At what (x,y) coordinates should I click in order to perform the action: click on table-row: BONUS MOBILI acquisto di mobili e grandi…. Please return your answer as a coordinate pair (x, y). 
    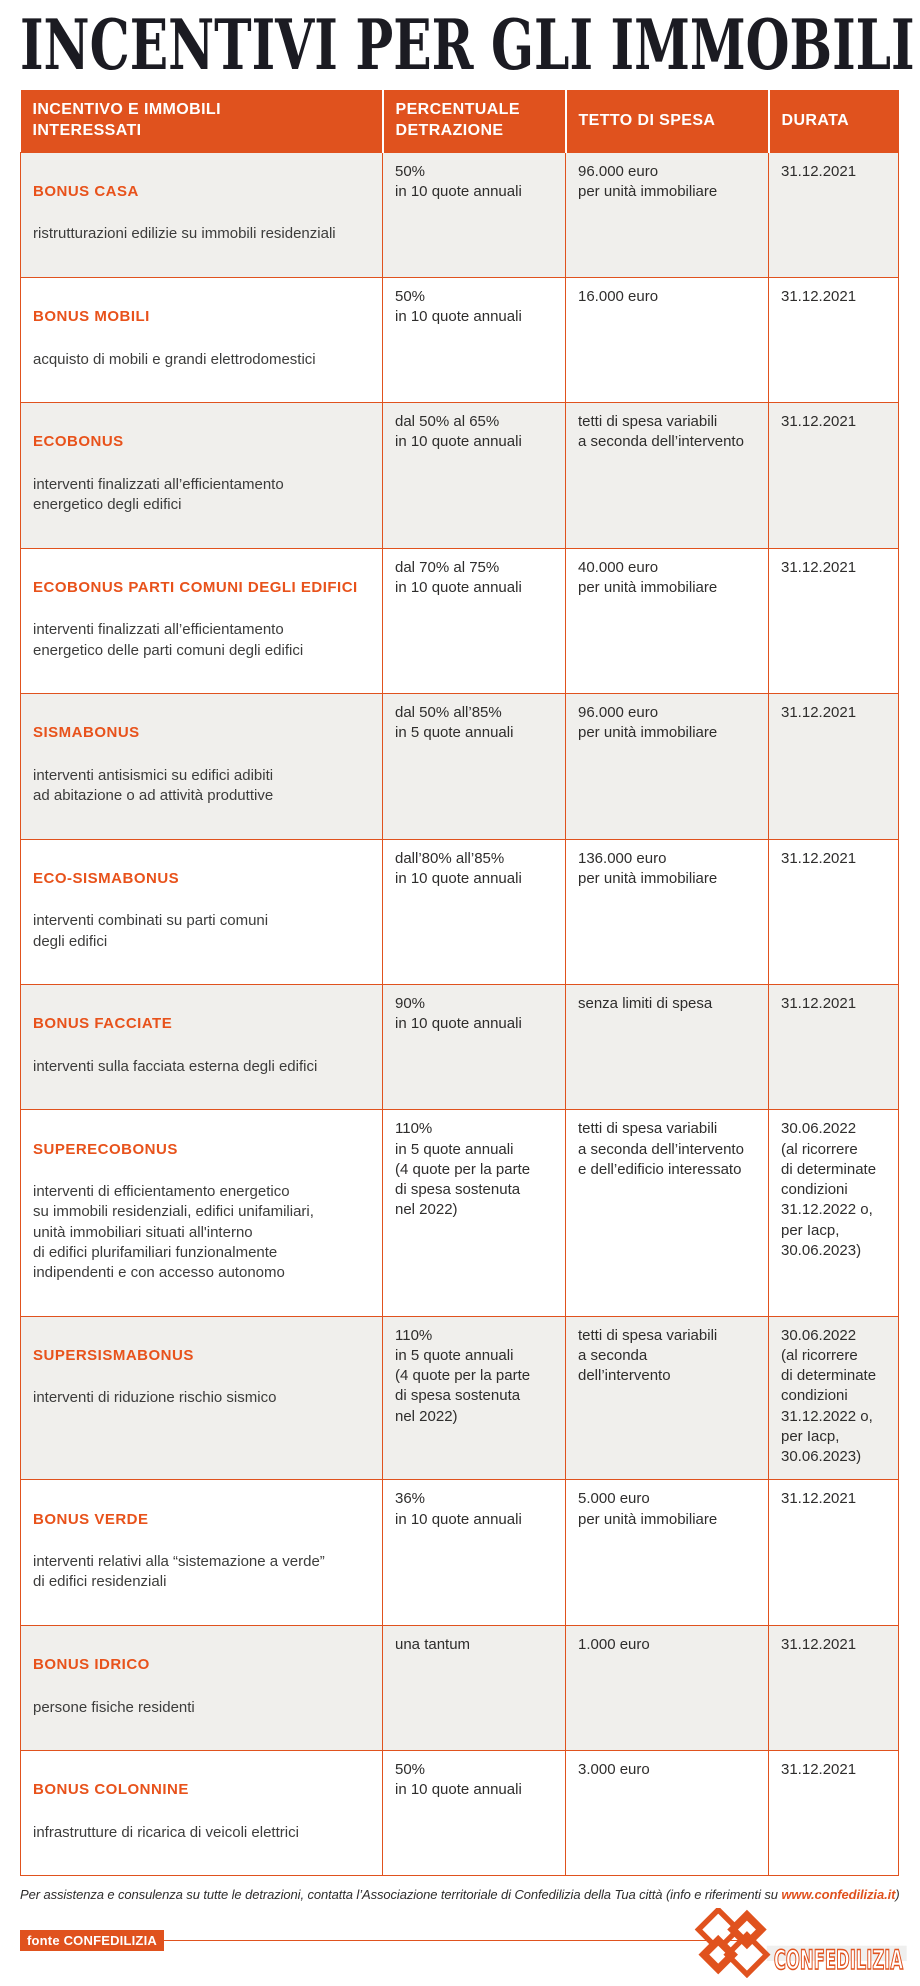
    Looking at the image, I should click on (459, 340).